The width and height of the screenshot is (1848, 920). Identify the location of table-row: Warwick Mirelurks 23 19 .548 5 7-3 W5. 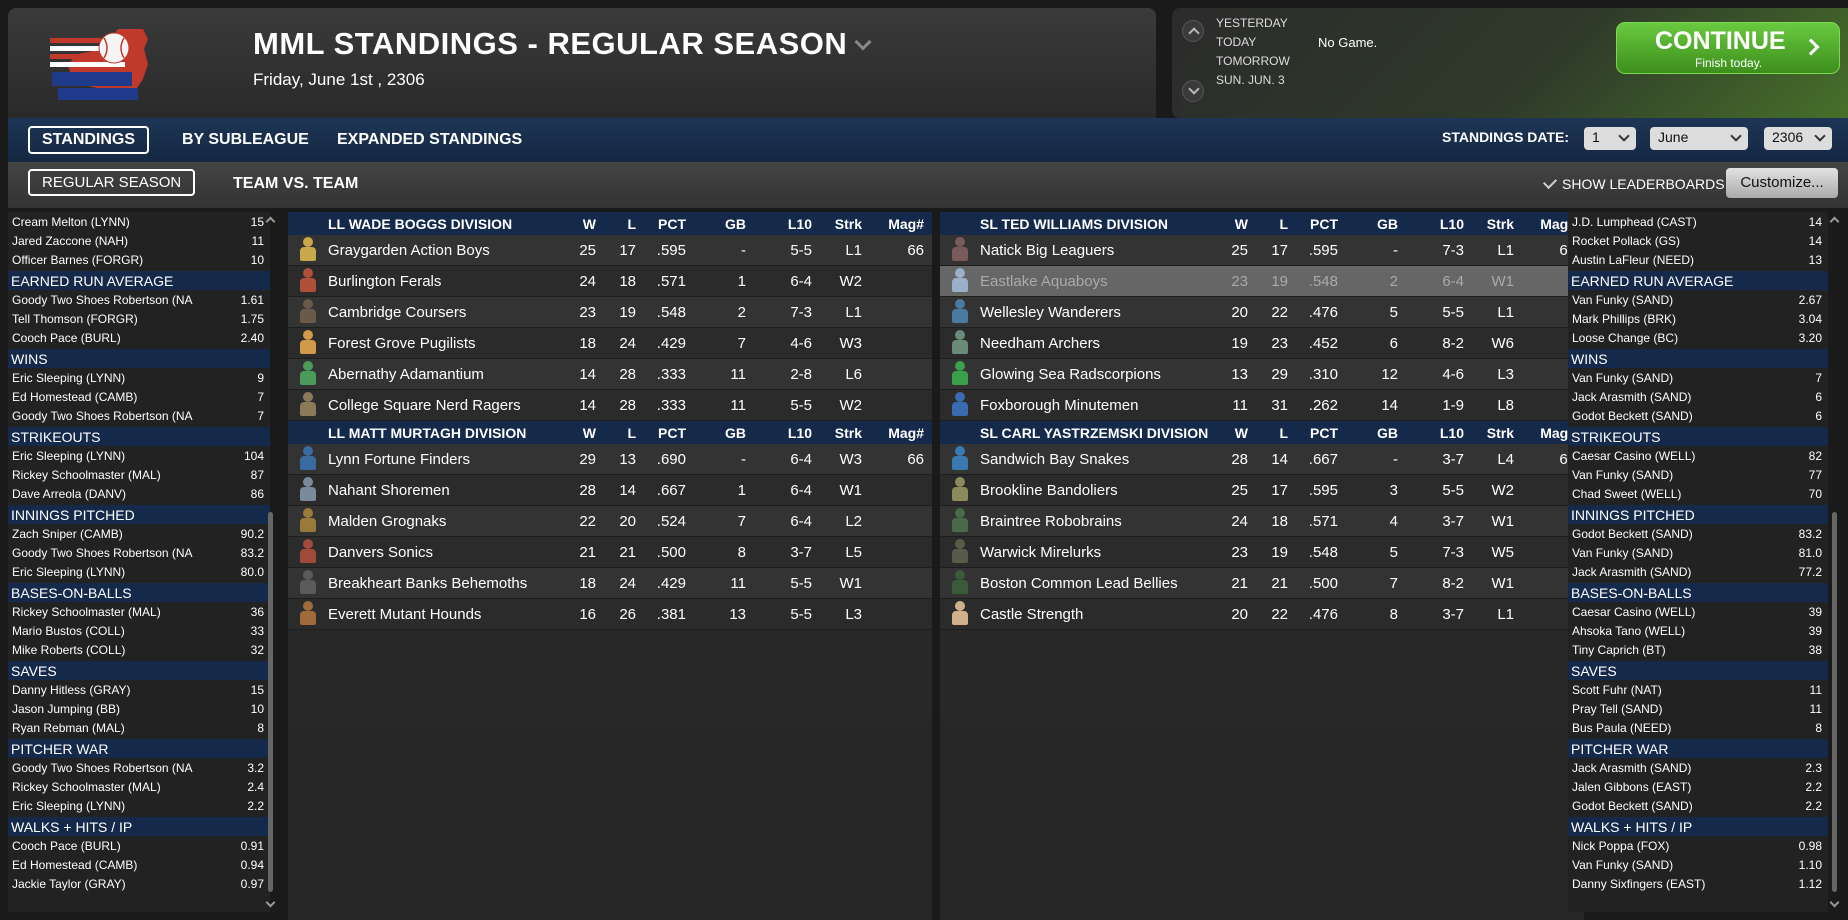
(1262, 552).